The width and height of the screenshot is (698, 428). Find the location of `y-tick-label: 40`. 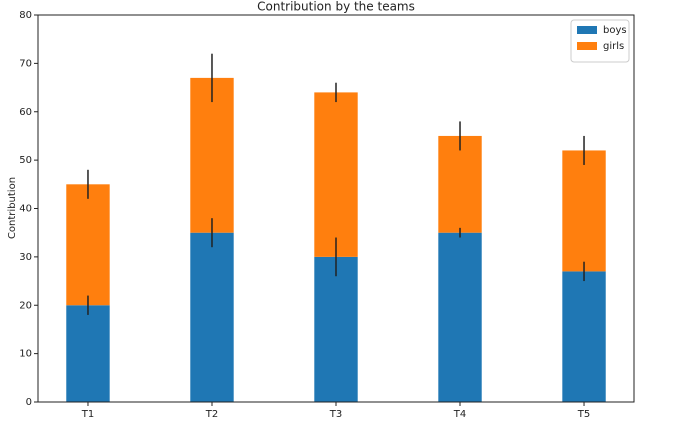

y-tick-label: 40 is located at coordinates (25, 209).